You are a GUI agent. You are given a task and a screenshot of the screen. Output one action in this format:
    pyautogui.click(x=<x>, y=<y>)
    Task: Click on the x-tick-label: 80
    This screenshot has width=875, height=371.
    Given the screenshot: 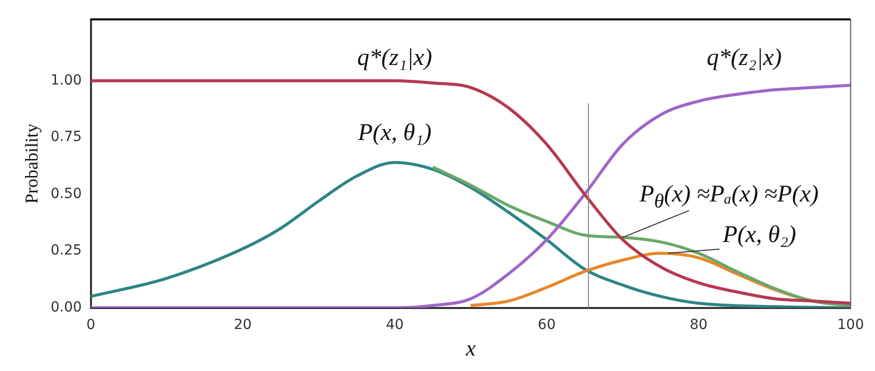 What is the action you would take?
    pyautogui.click(x=699, y=324)
    